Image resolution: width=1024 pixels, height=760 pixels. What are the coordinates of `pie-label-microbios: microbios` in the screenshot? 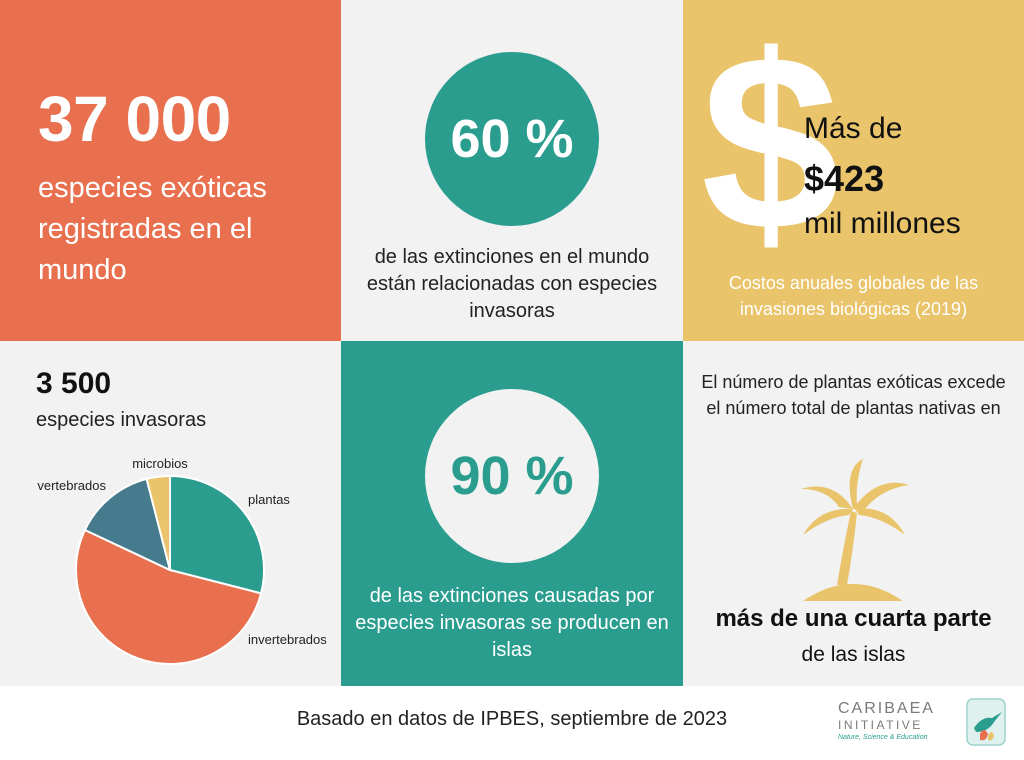 It's located at (160, 463).